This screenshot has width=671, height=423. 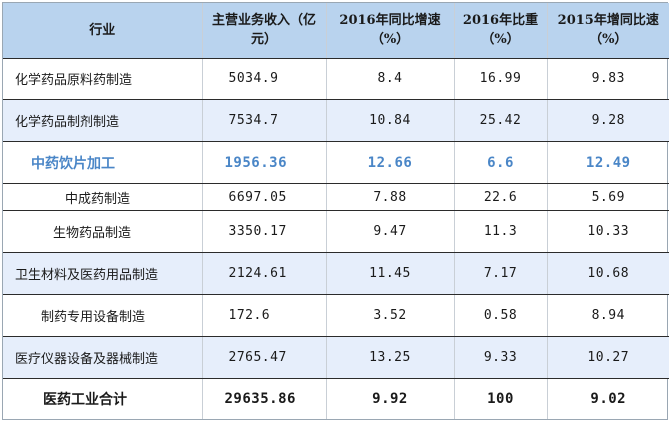 I want to click on header-share-2016: 2016年比重（%）, so click(x=501, y=31).